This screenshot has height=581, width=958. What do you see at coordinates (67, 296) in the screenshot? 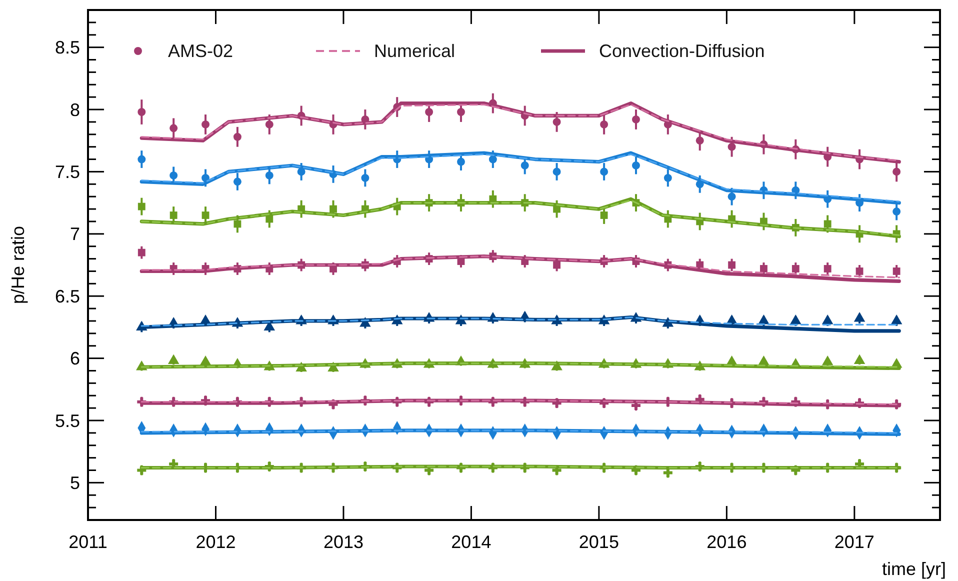
I see `y-tick-label: 6.5` at bounding box center [67, 296].